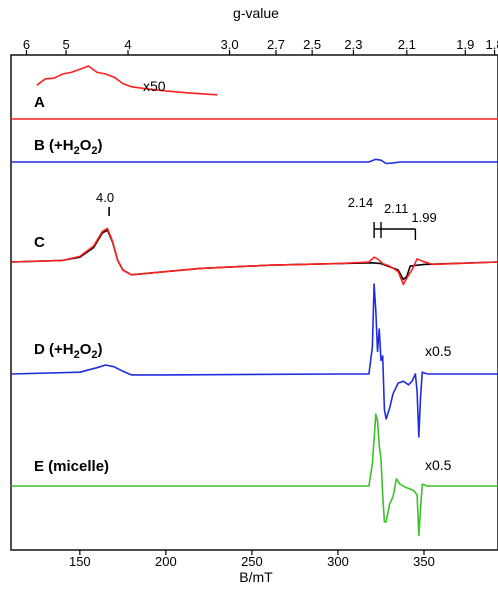 The width and height of the screenshot is (498, 590). What do you see at coordinates (438, 465) in the screenshot?
I see `scale-label-e: x0.5` at bounding box center [438, 465].